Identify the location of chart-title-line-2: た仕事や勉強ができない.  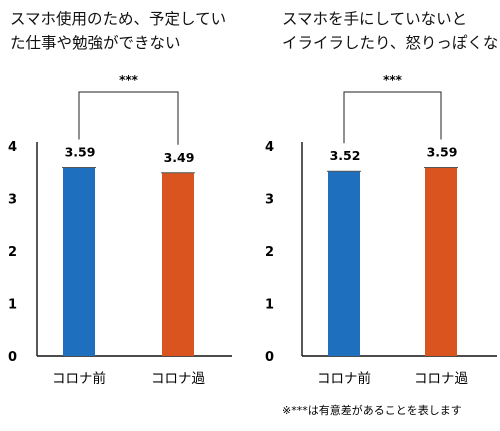
(95, 43).